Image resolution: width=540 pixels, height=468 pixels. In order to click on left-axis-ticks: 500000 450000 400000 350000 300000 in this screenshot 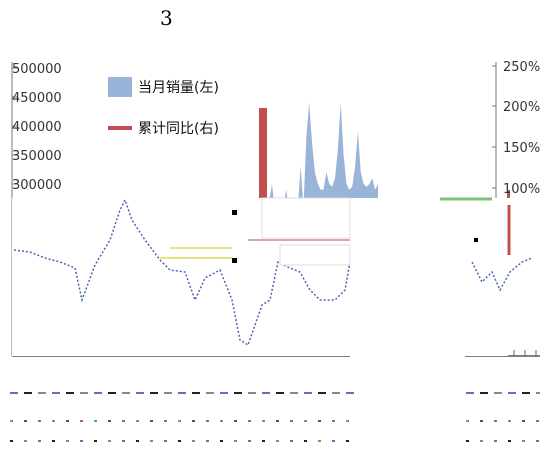, I will do `click(37, 127)`.